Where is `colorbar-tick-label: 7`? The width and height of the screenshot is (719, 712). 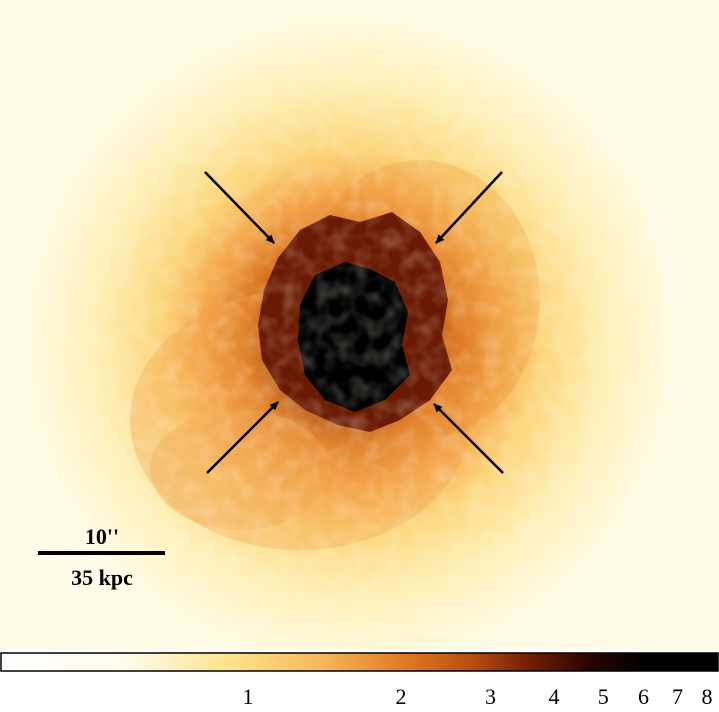 colorbar-tick-label: 7 is located at coordinates (677, 696).